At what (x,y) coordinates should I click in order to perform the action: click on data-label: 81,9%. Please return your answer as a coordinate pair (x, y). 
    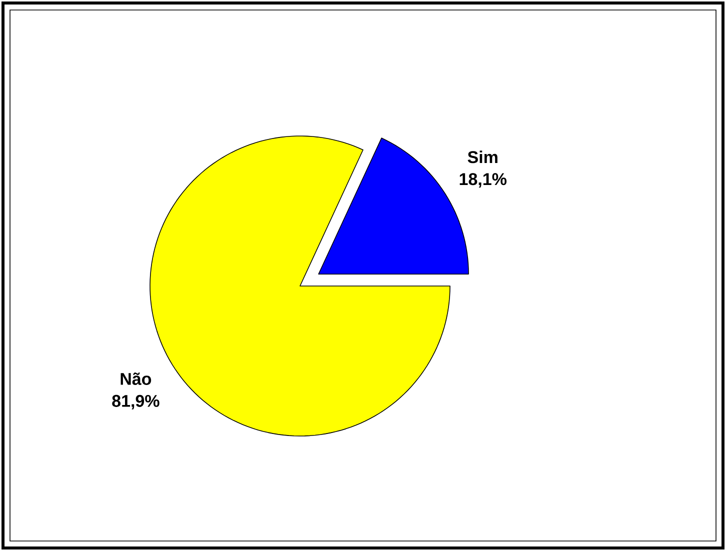
    Looking at the image, I should click on (136, 402).